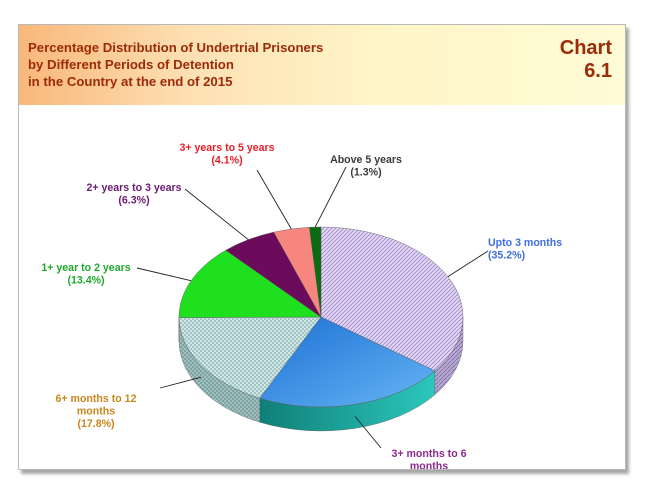 The width and height of the screenshot is (645, 492). Describe the element at coordinates (96, 411) in the screenshot. I see `data-label-2: 6+ months to 12 months (17.8%)` at that location.